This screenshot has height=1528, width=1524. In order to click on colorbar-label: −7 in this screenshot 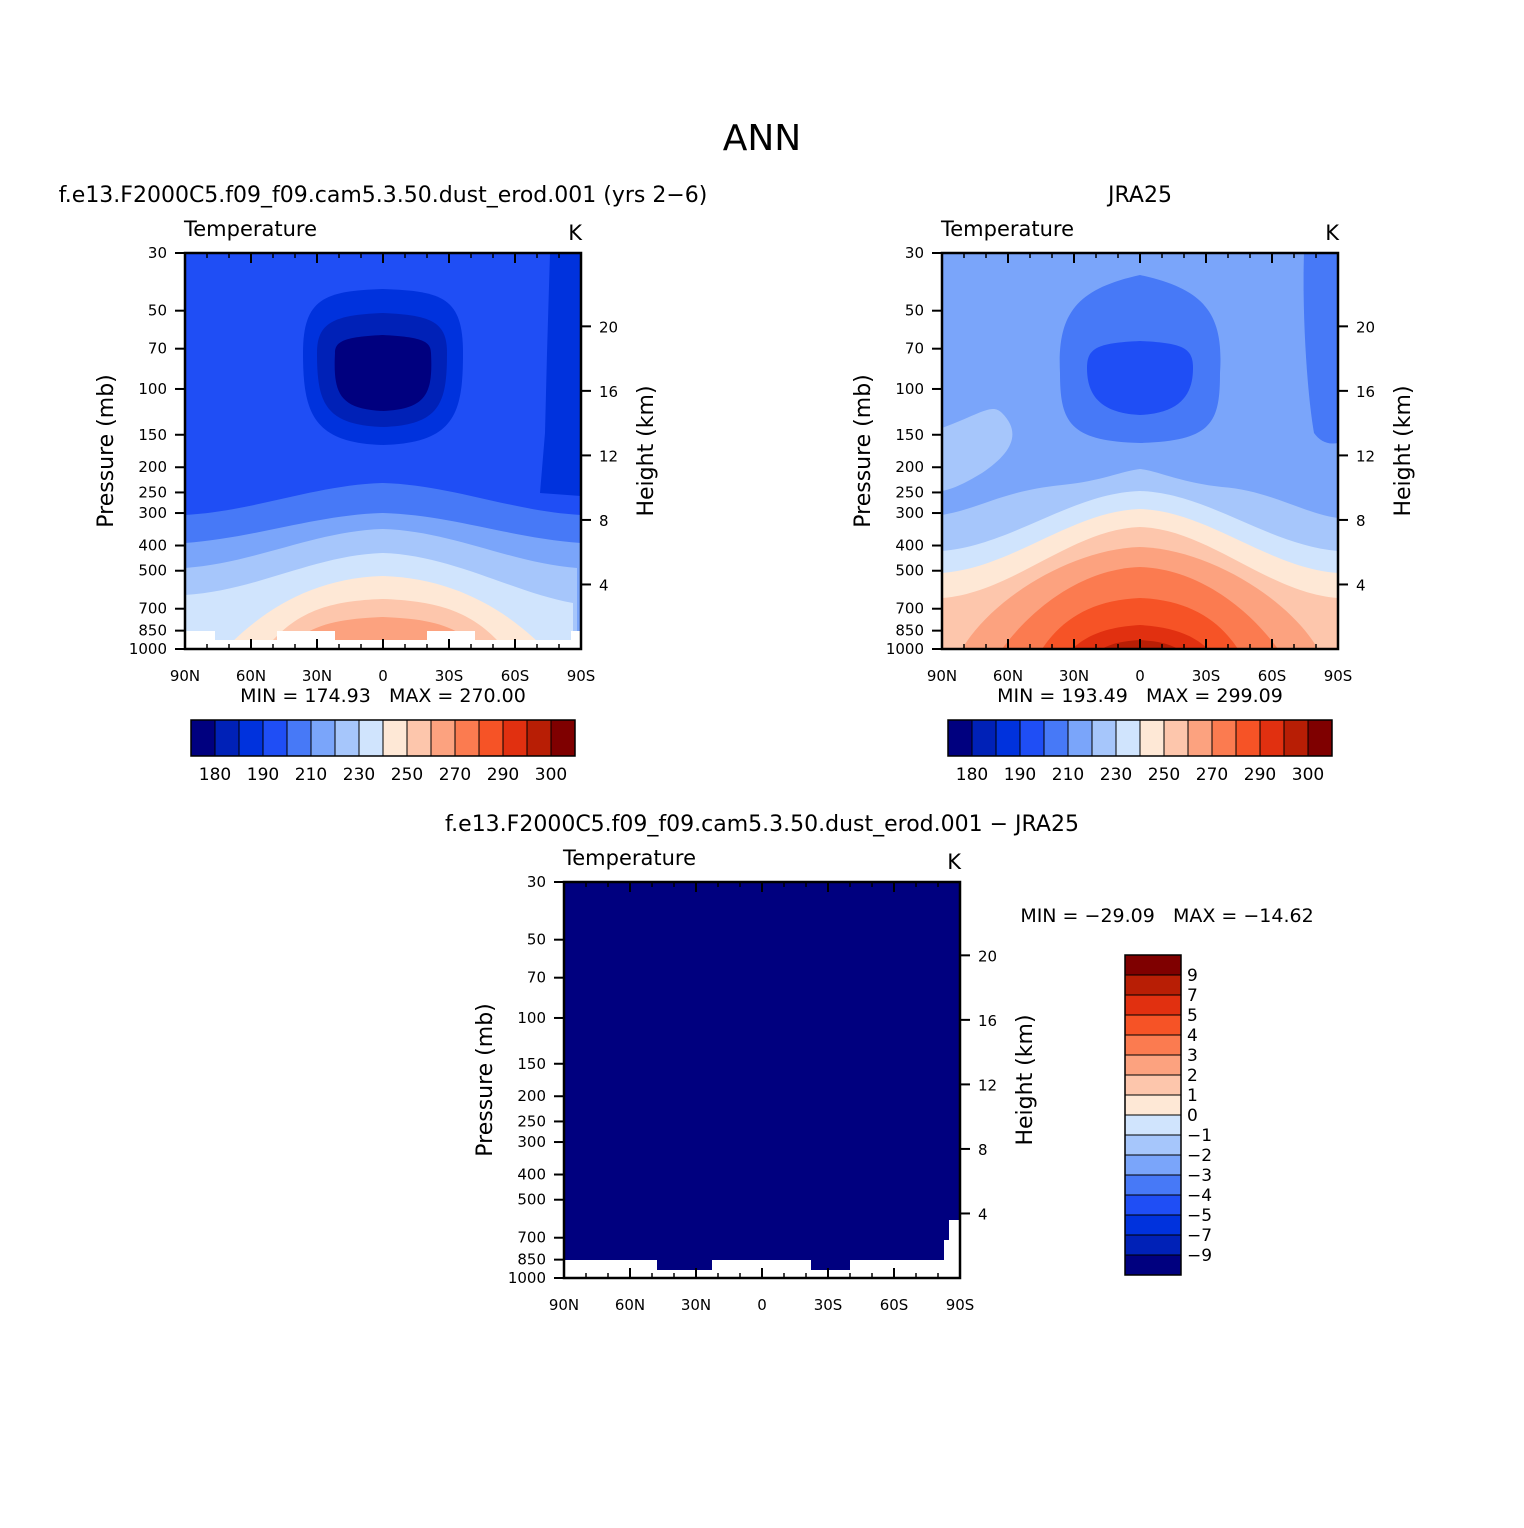, I will do `click(1199, 1236)`.